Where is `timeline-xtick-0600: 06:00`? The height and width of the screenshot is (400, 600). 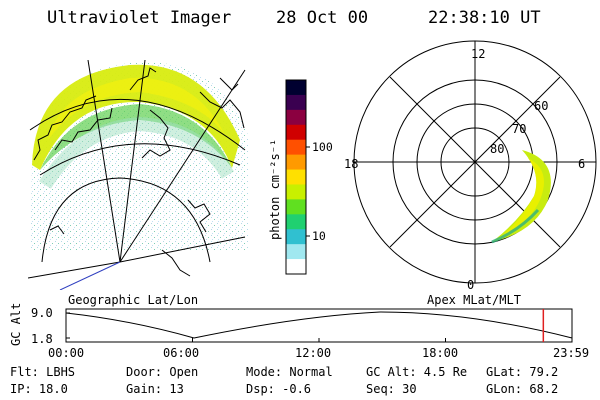
timeline-xtick-0600: 06:00 is located at coordinates (181, 353).